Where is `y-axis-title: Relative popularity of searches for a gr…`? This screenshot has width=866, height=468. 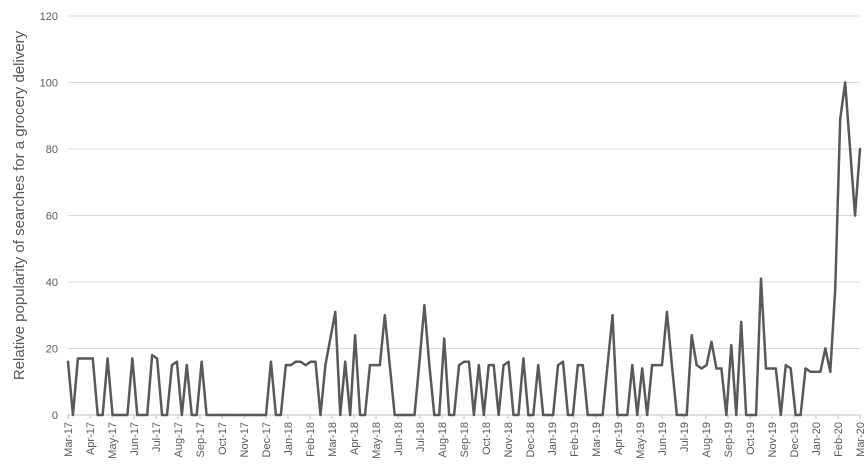
y-axis-title: Relative popularity of searches for a gr… is located at coordinates (19, 205).